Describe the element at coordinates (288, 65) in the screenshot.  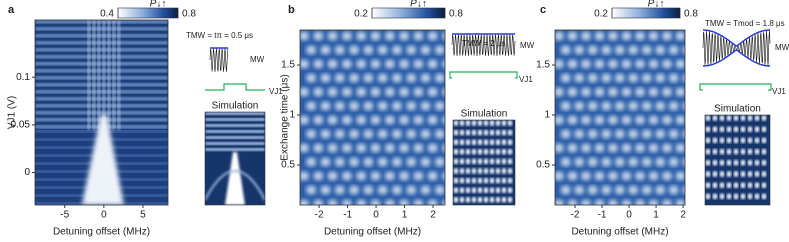
I see `y-tick-label: 1.5` at that location.